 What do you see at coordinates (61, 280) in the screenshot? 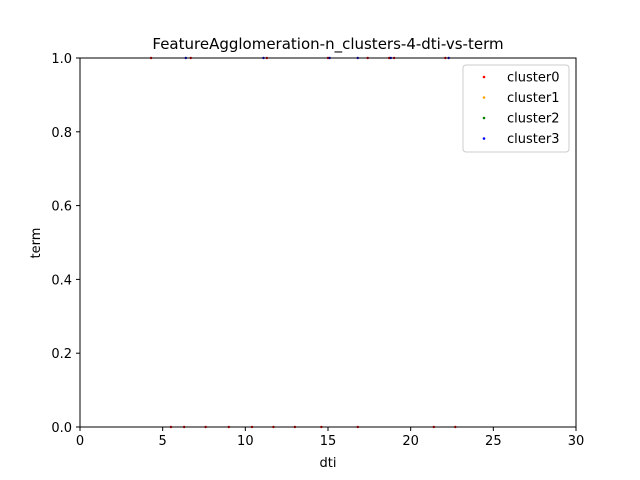
I see `y-tick-label: 0.4` at bounding box center [61, 280].